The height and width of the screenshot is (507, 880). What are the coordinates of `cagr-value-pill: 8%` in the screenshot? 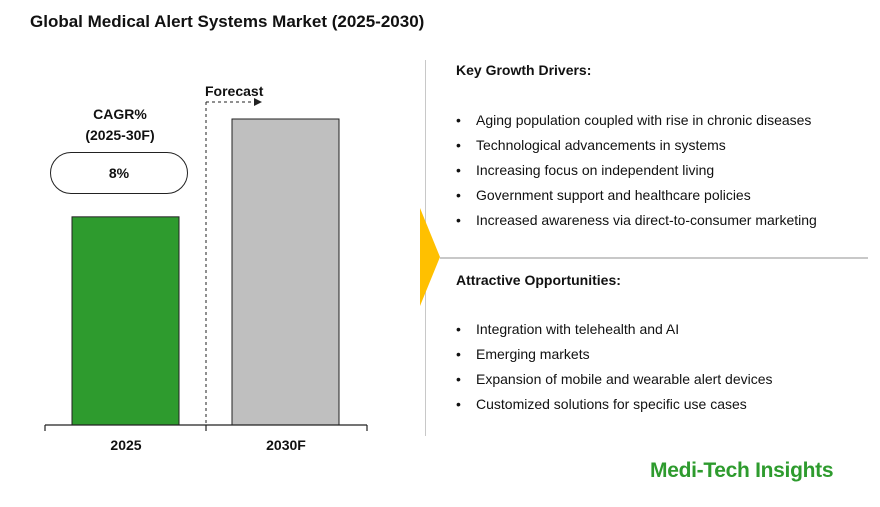 It's located at (119, 173).